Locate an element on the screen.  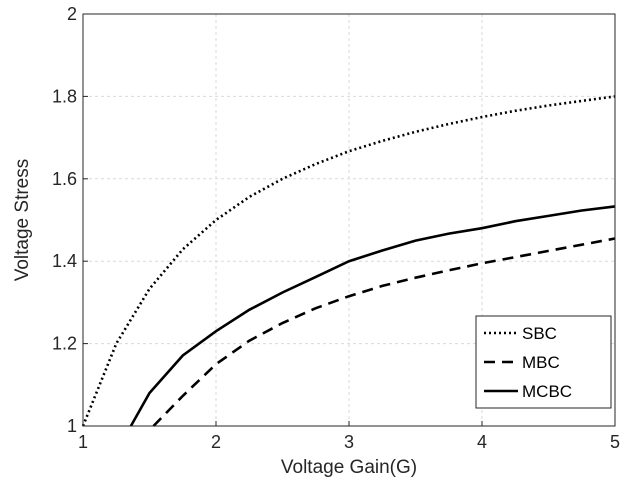
y-tick-label: 1.2 is located at coordinates (64, 344).